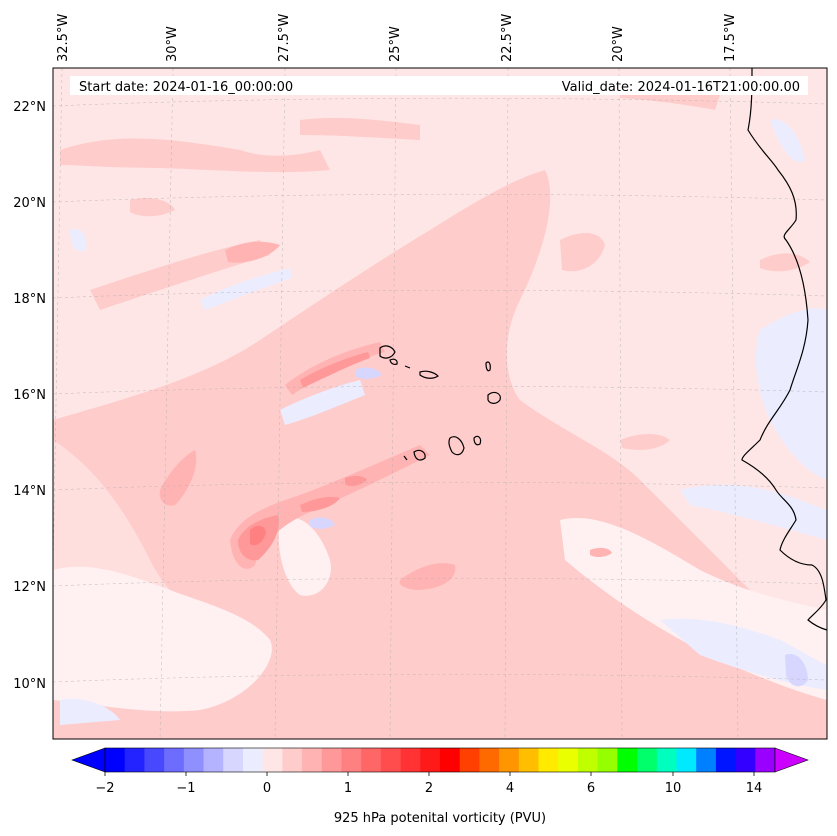 This screenshot has width=837, height=836. I want to click on colorbar-extend-max, so click(791, 760).